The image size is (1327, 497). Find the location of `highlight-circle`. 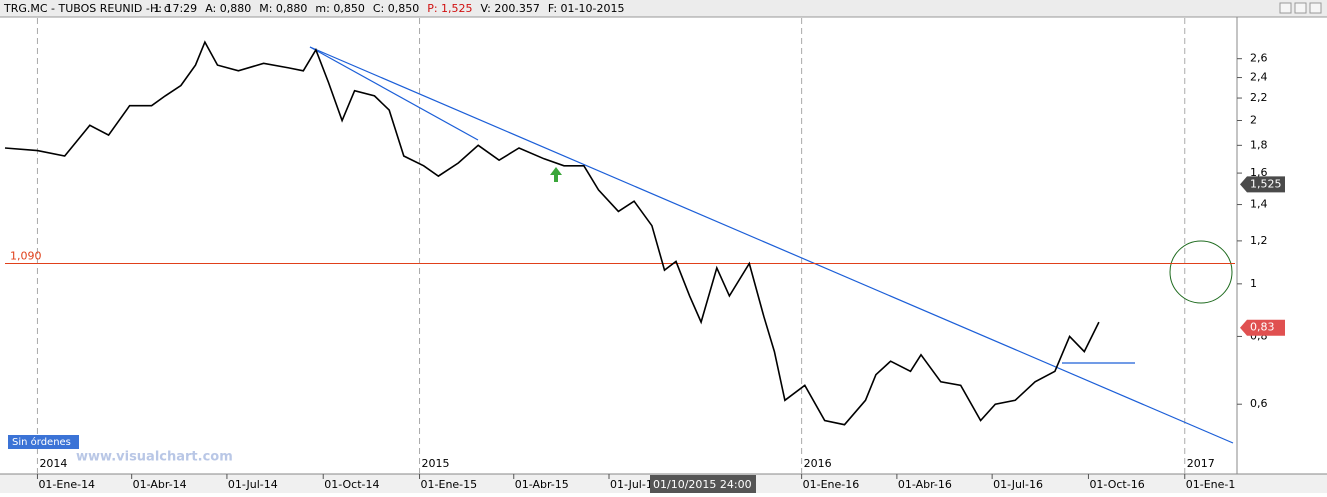

highlight-circle is located at coordinates (1201, 272).